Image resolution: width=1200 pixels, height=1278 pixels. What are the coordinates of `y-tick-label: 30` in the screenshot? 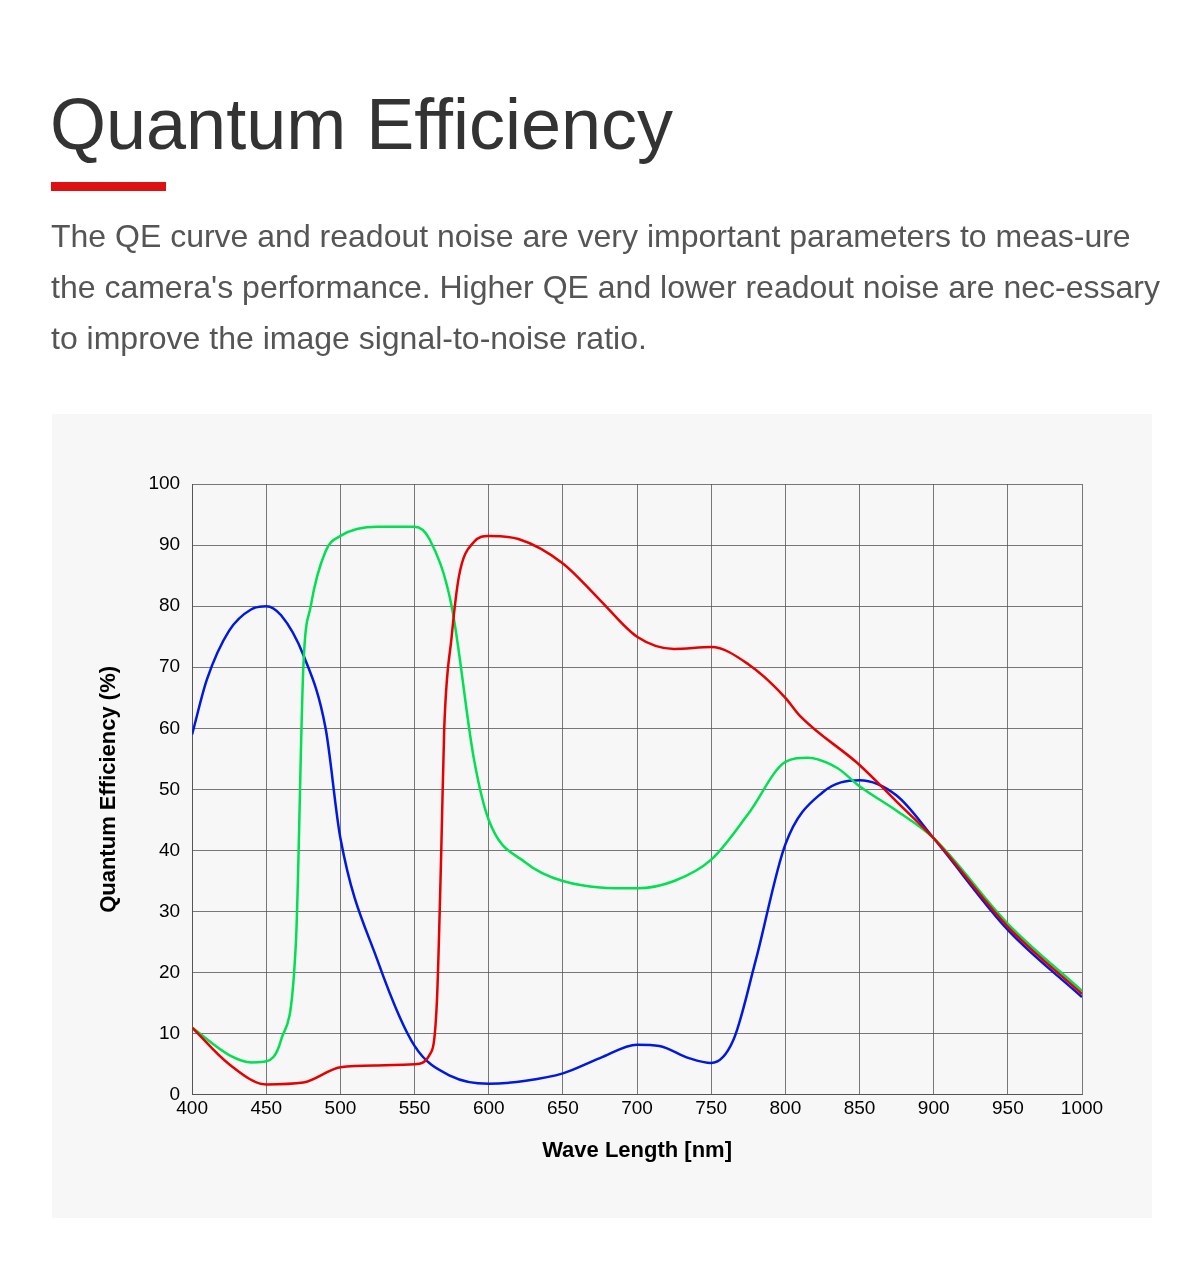 It's located at (169, 910).